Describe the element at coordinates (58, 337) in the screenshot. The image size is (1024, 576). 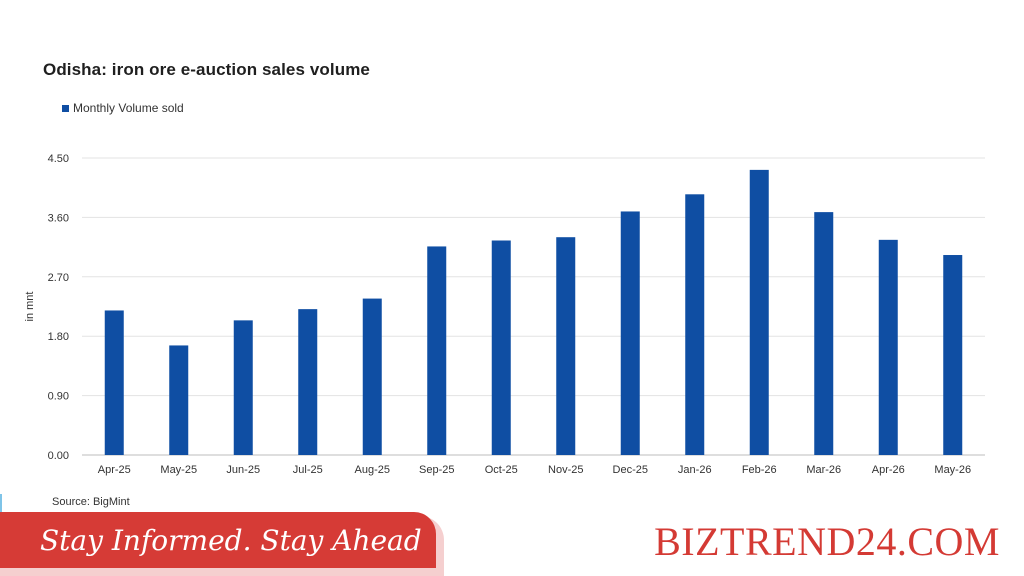
I see `y-tick-label: 1.80` at that location.